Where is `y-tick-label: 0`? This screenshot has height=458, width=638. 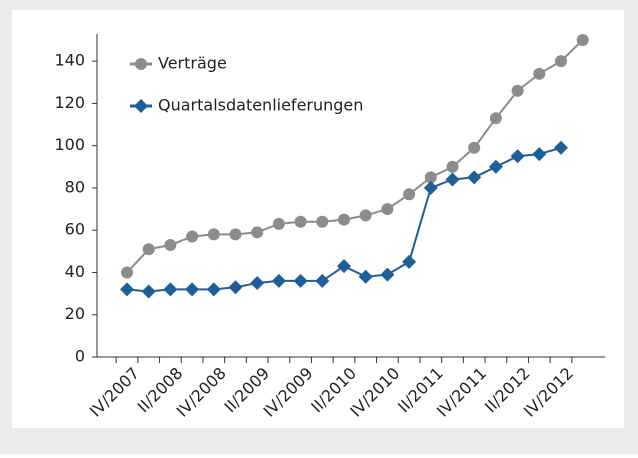 y-tick-label: 0 is located at coordinates (80, 356).